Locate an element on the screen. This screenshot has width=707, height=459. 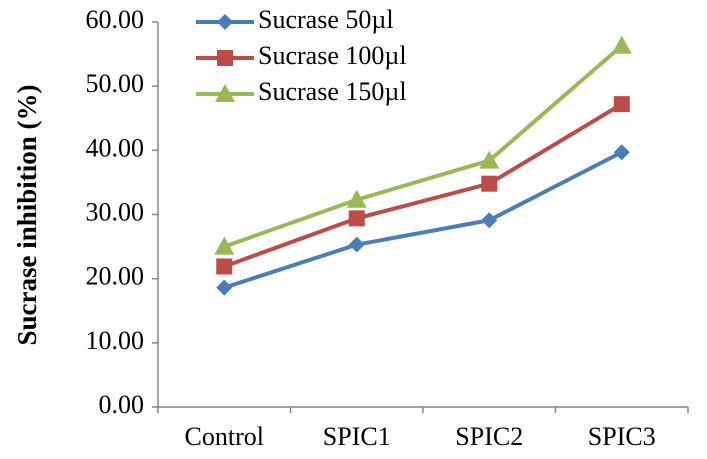
legend-item: Sucrase 50µl is located at coordinates (295, 19).